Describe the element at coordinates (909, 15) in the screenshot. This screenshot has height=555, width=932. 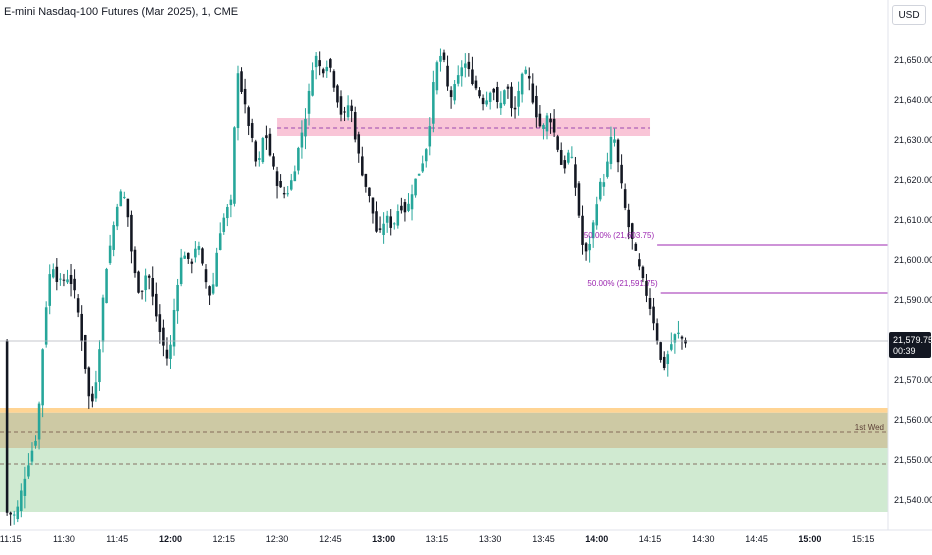
I see `currency-button: USD` at that location.